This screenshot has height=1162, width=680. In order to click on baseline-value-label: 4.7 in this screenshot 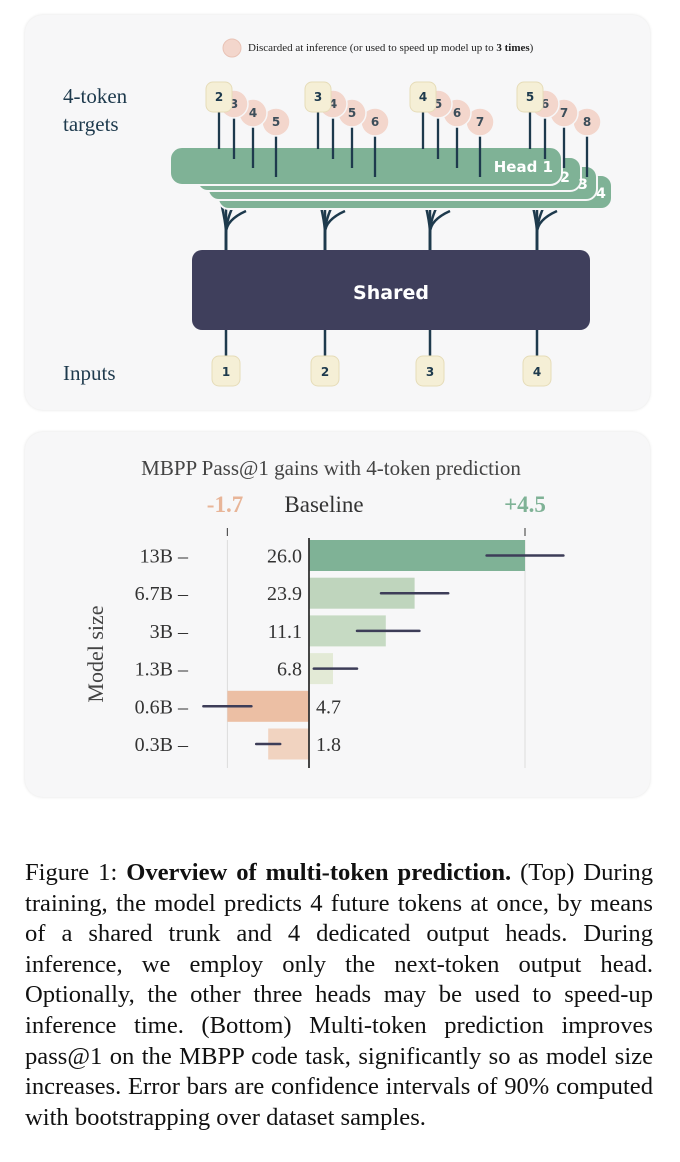, I will do `click(328, 707)`.